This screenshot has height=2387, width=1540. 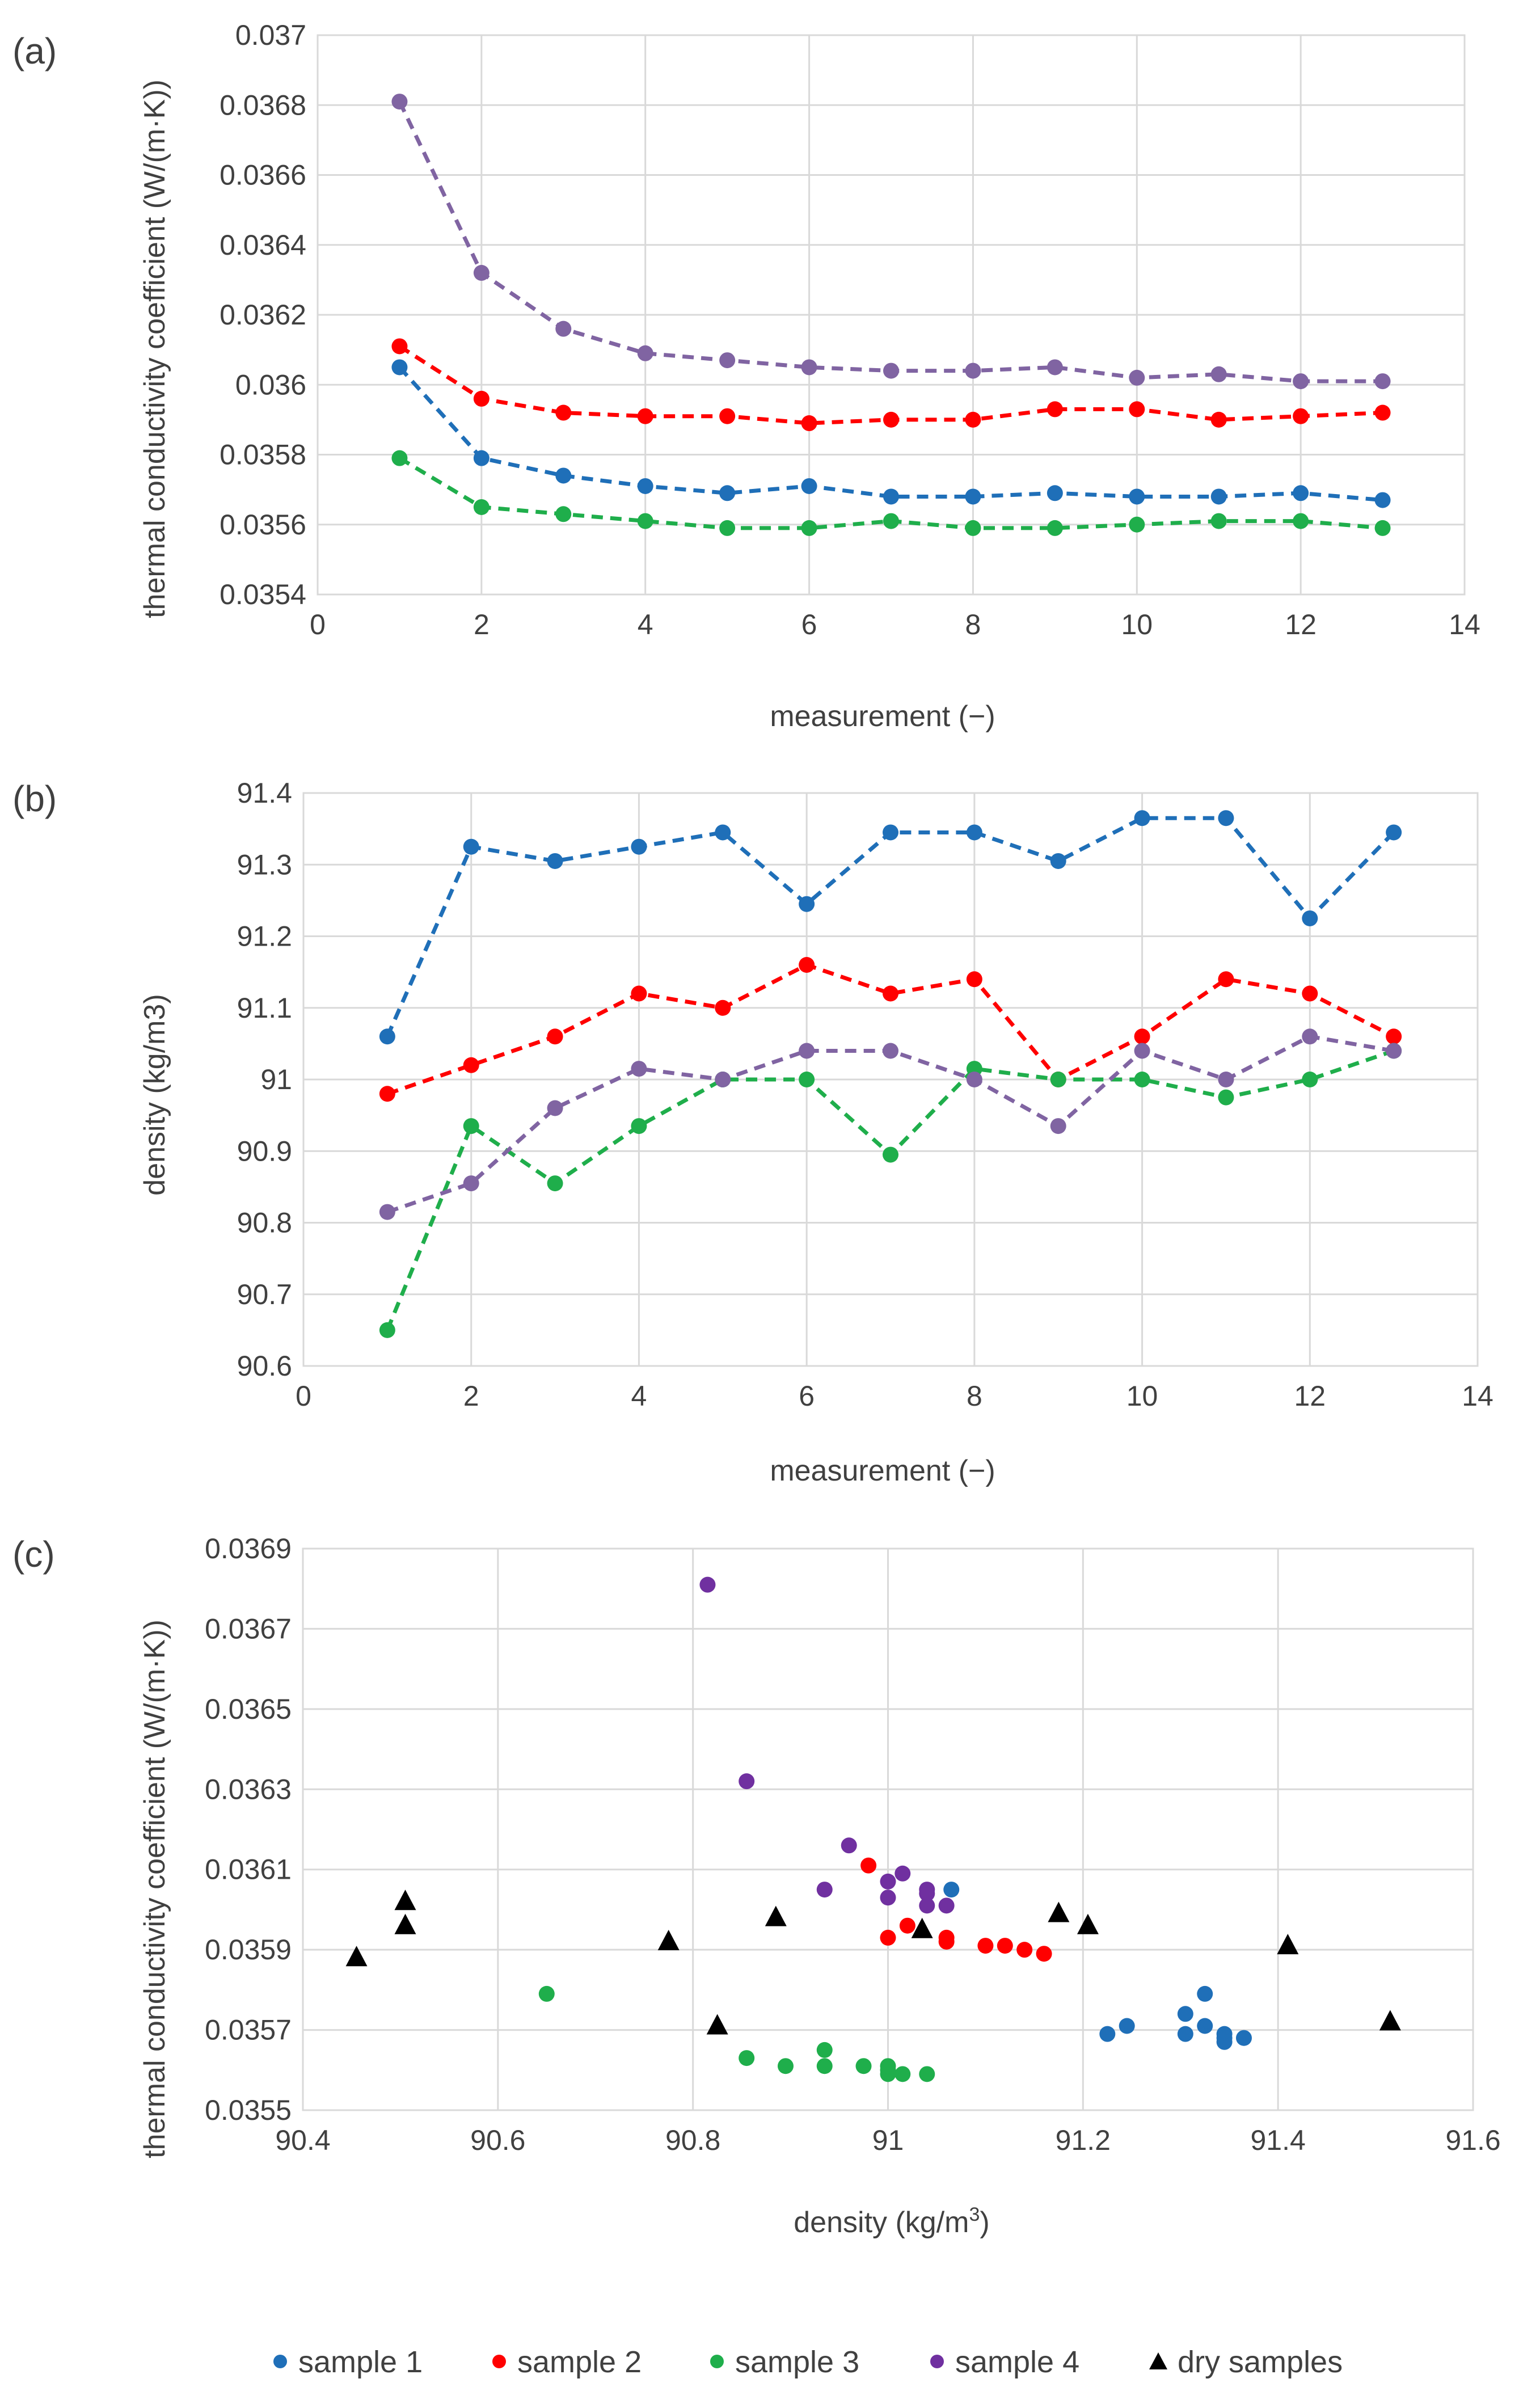 I want to click on panel-b-y-tick-label: 91.3, so click(x=264, y=864).